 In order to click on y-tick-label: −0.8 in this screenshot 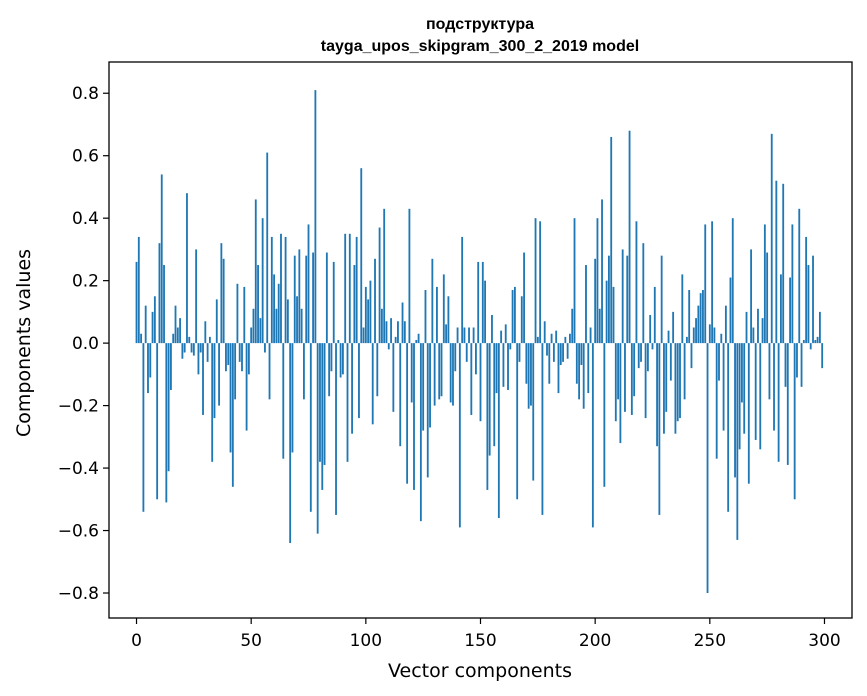, I will do `click(78, 594)`.